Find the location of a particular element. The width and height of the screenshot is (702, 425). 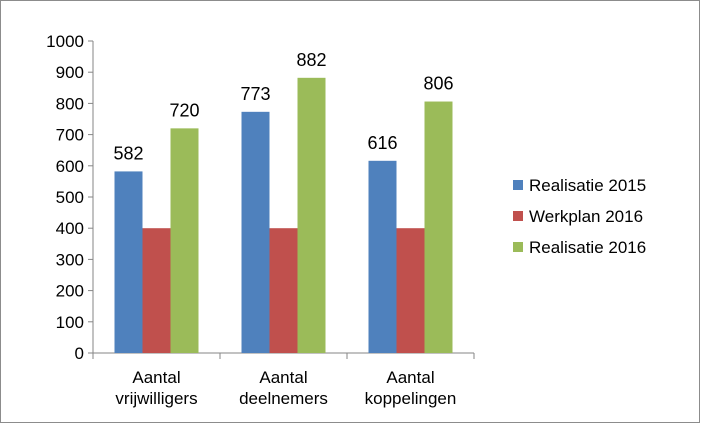

legend-label: Realisatie 2016 is located at coordinates (587, 247).